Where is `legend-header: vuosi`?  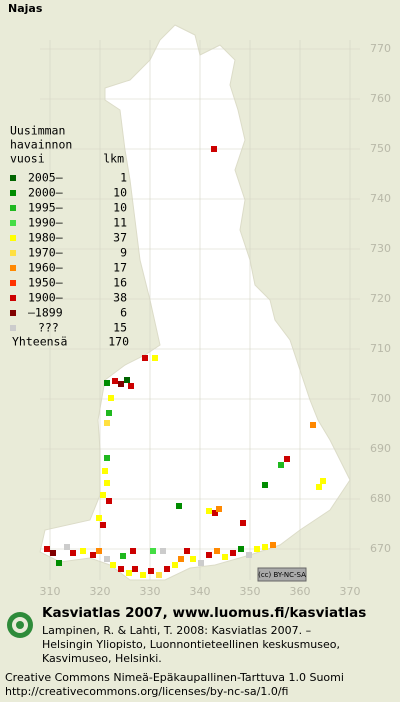 legend-header: vuosi is located at coordinates (27, 159).